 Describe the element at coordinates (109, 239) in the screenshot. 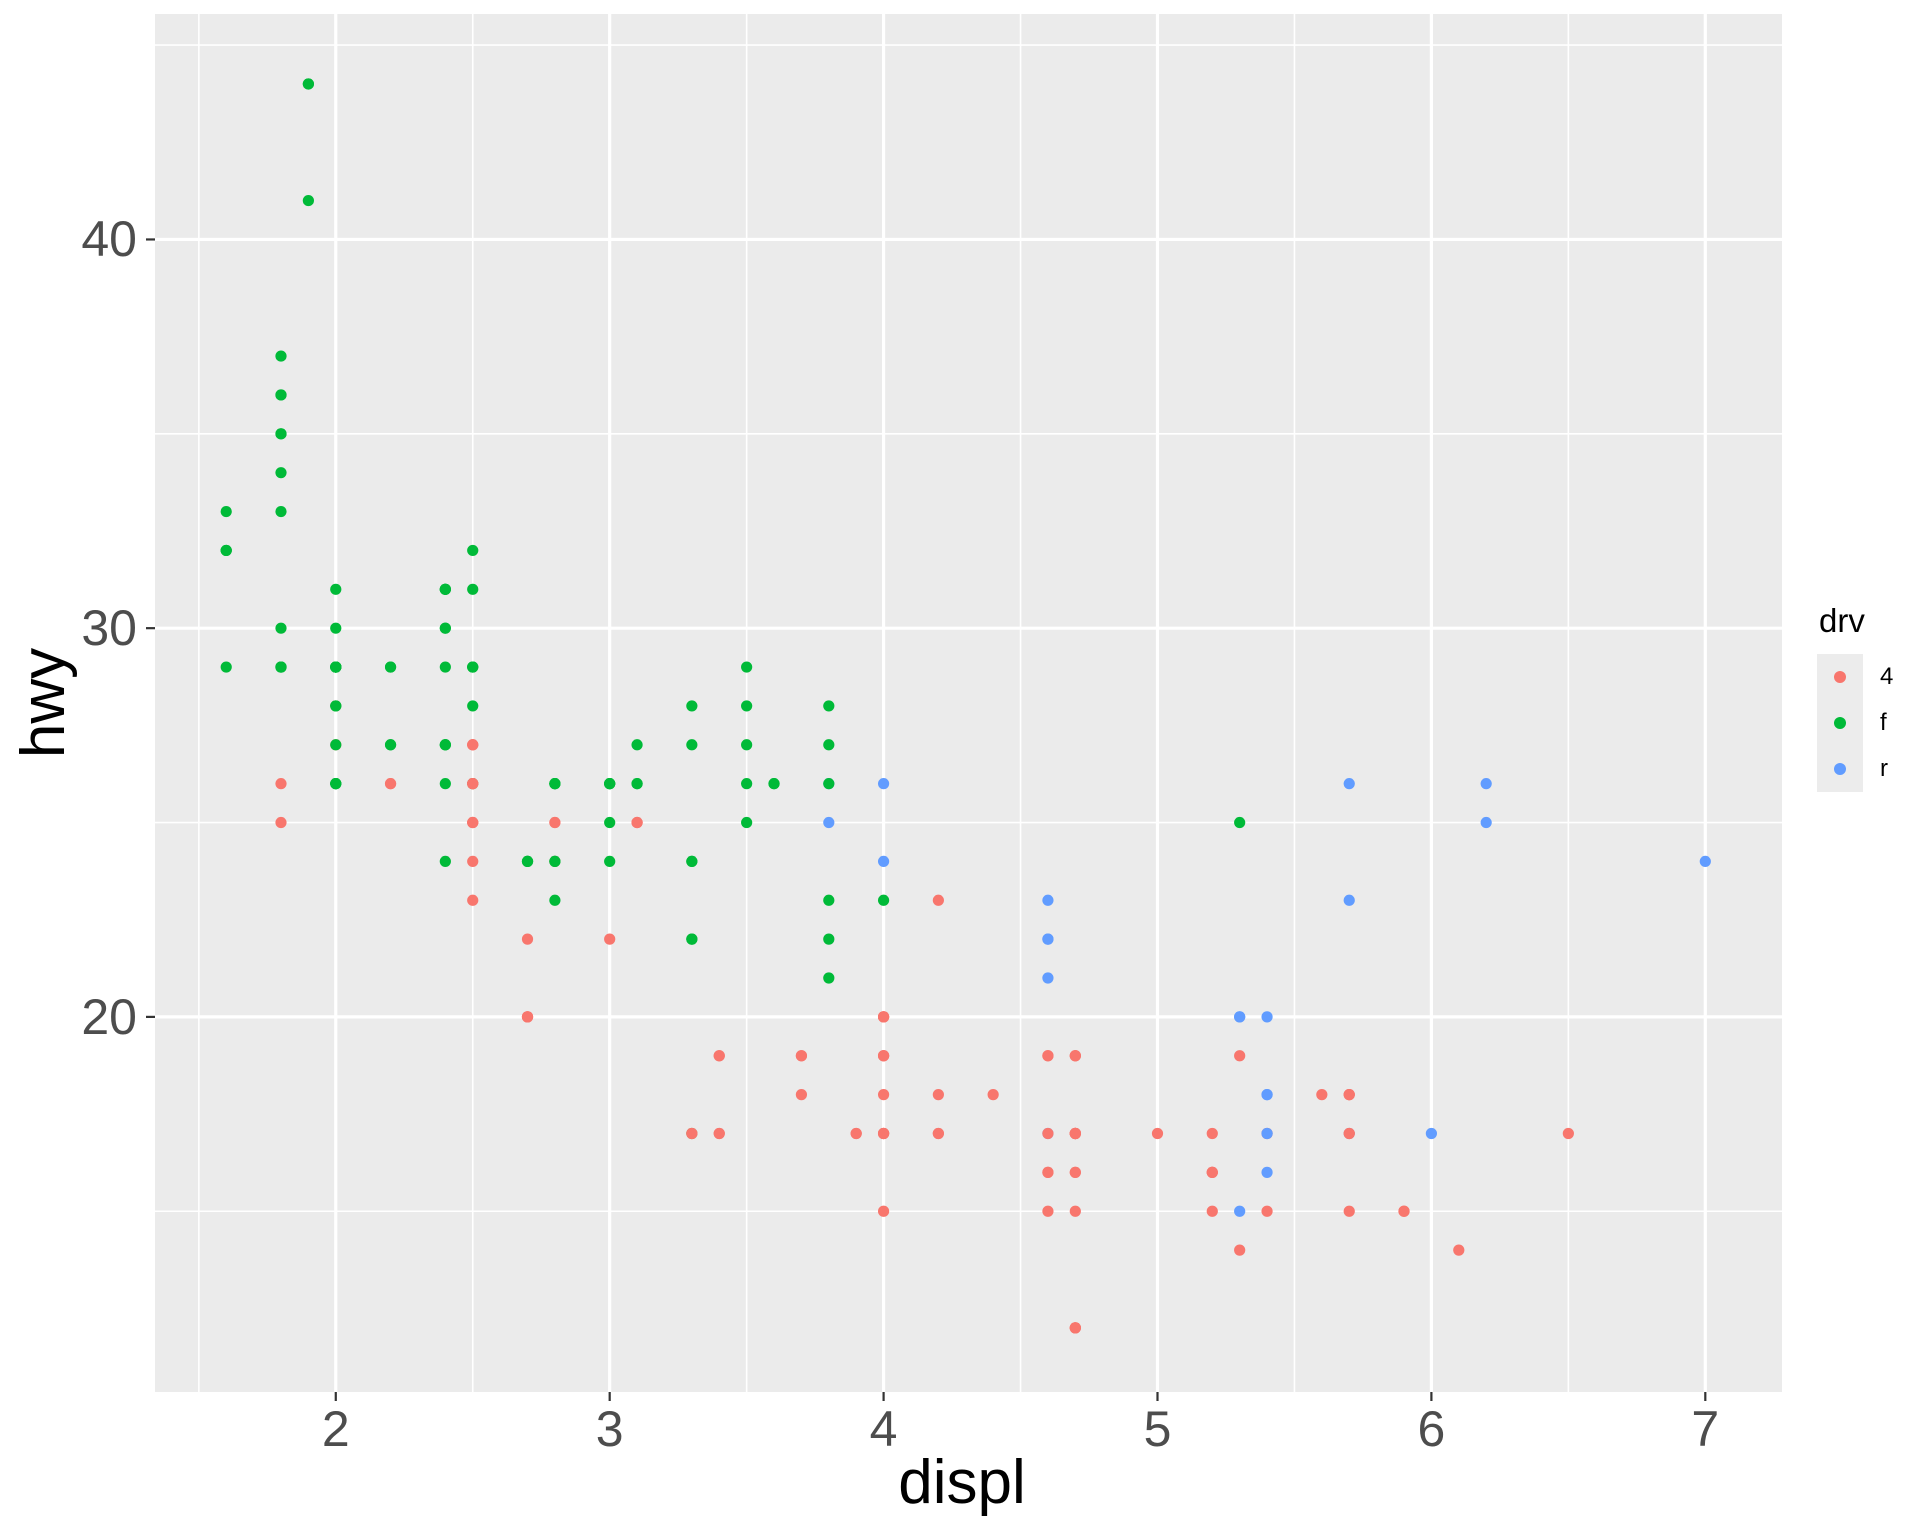

I see `y-axis-tick-label: 40` at that location.